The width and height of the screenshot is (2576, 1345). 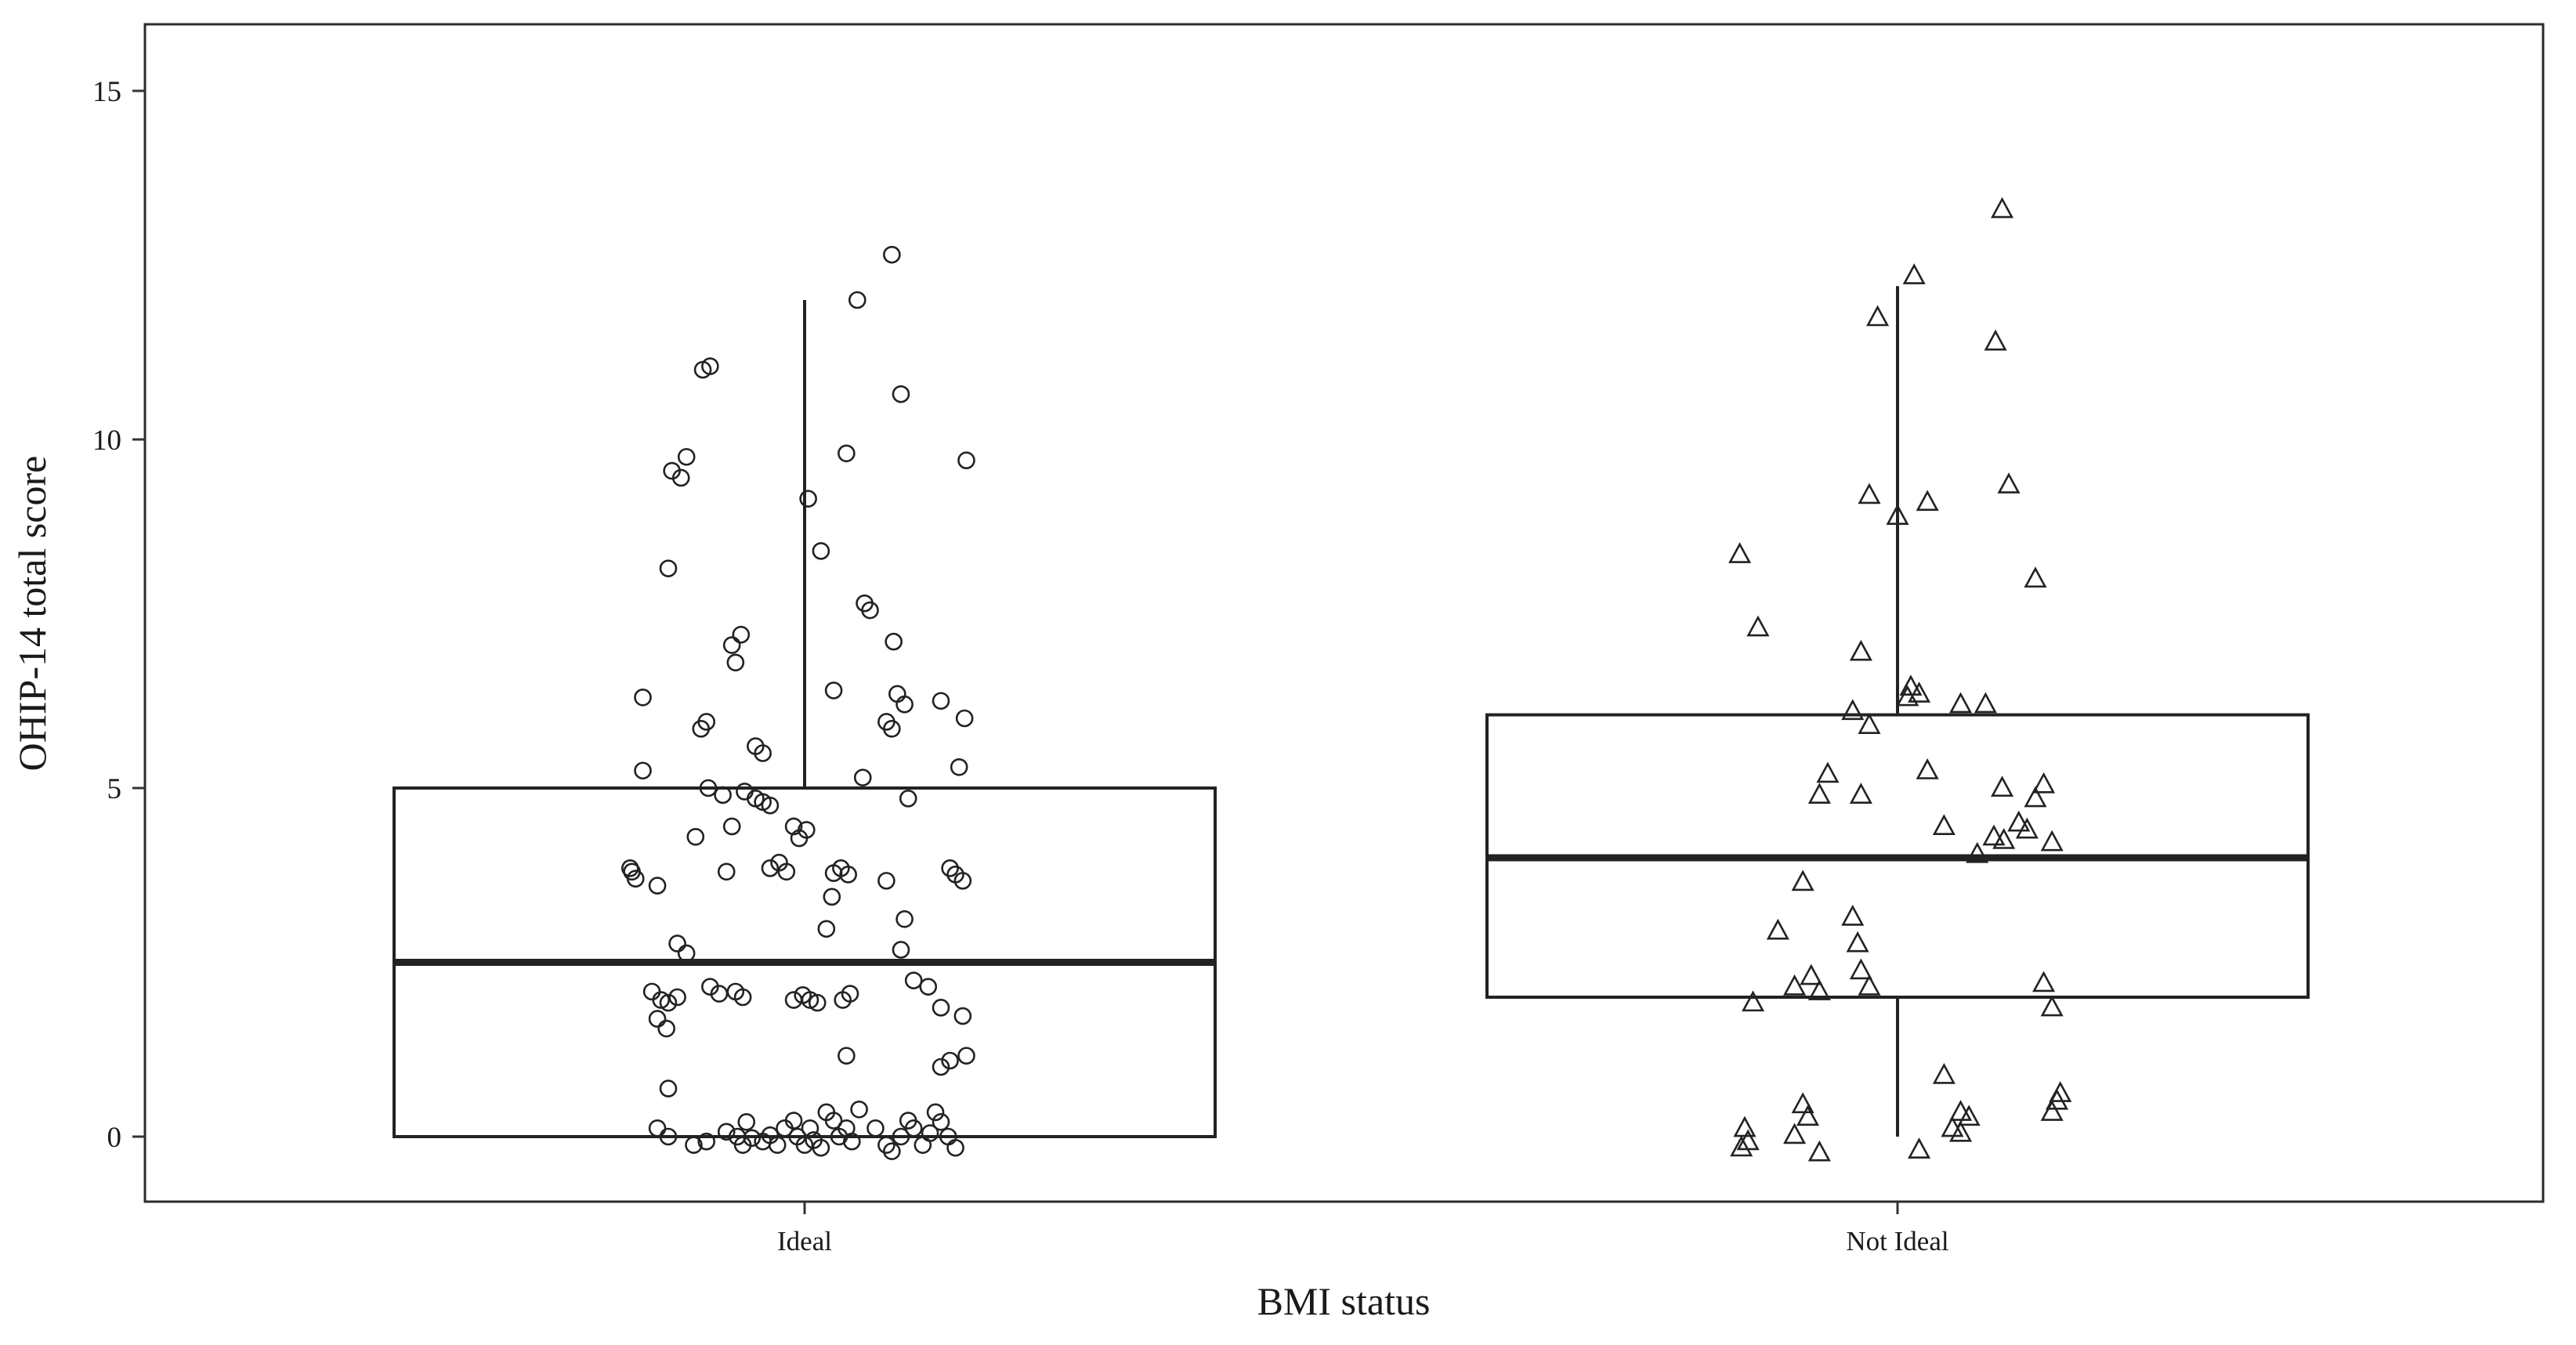 I want to click on x-tick-label: Not Ideal, so click(x=1897, y=1241).